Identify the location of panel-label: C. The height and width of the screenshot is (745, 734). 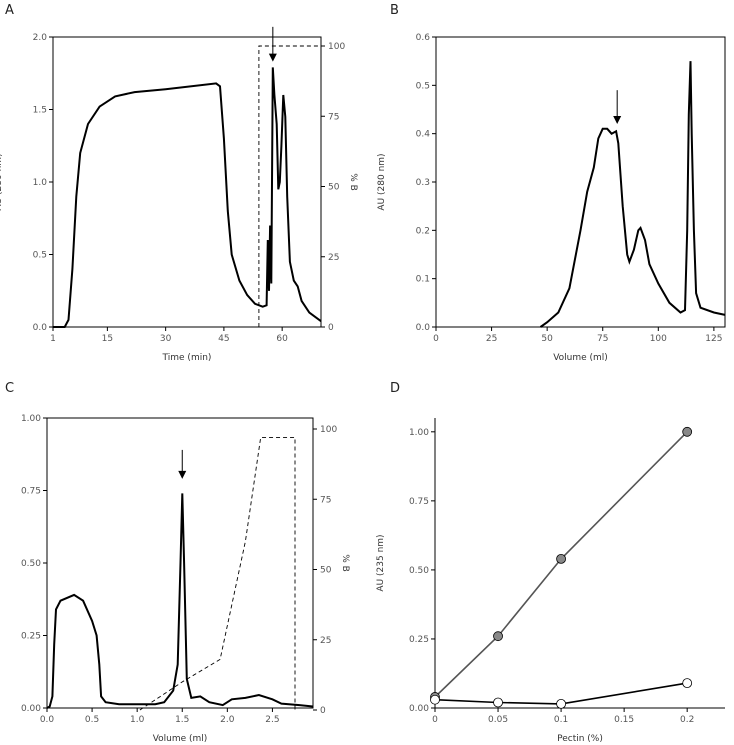
(9, 388).